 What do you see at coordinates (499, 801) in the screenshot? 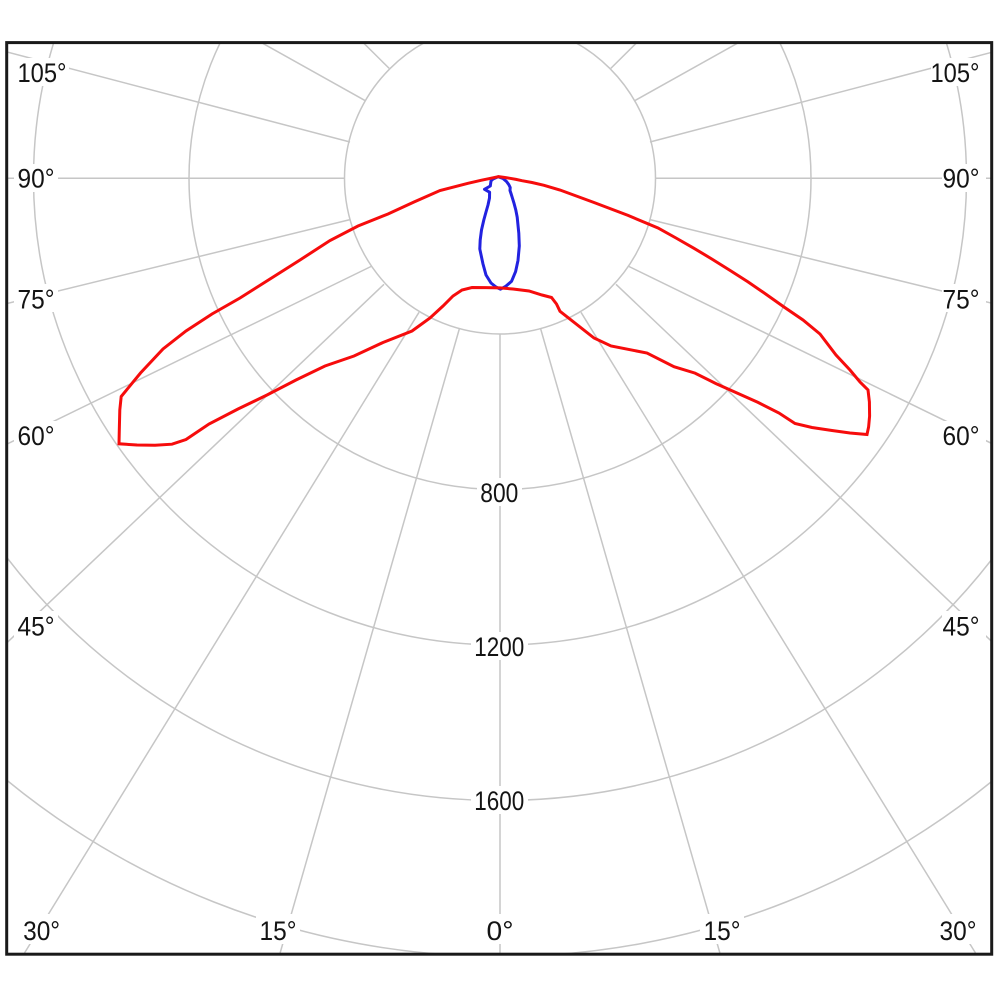
I see `svg-text: 1600` at bounding box center [499, 801].